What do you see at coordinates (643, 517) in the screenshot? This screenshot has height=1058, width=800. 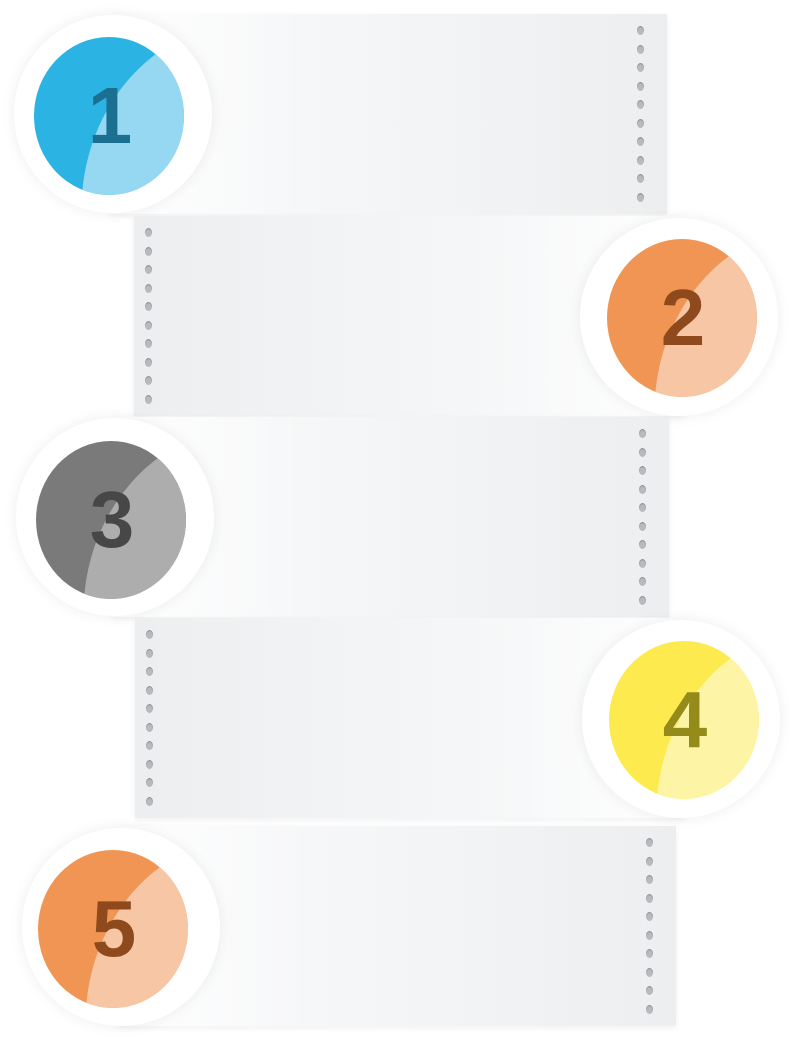 I see `step-3-perforation` at bounding box center [643, 517].